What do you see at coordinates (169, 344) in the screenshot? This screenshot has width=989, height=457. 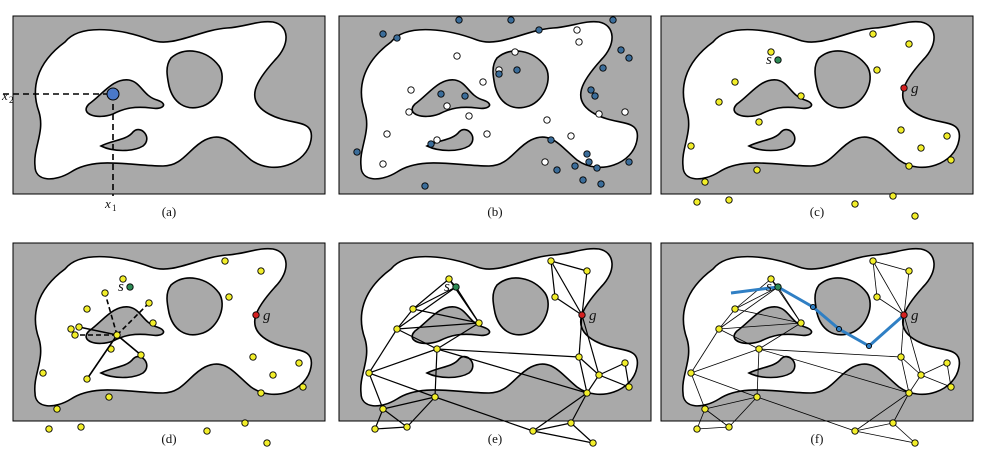 I see `panel-d: sg` at bounding box center [169, 344].